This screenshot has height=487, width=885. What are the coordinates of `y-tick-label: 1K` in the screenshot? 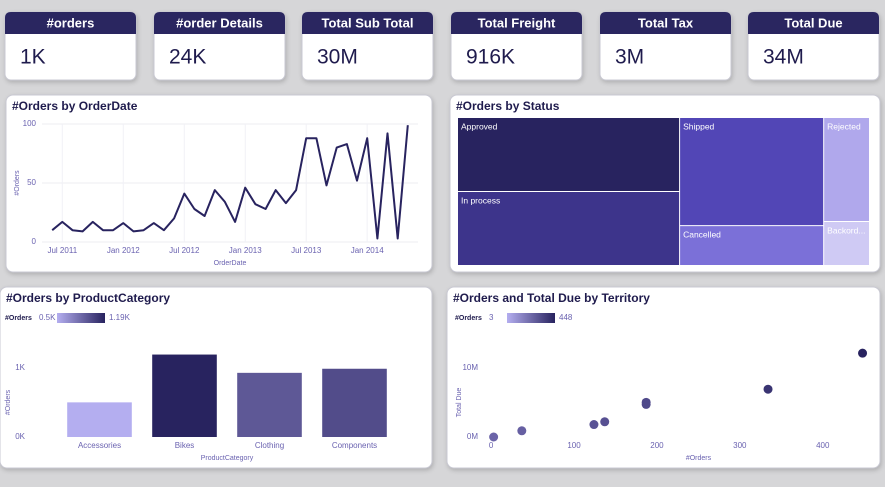 It's located at (20, 367).